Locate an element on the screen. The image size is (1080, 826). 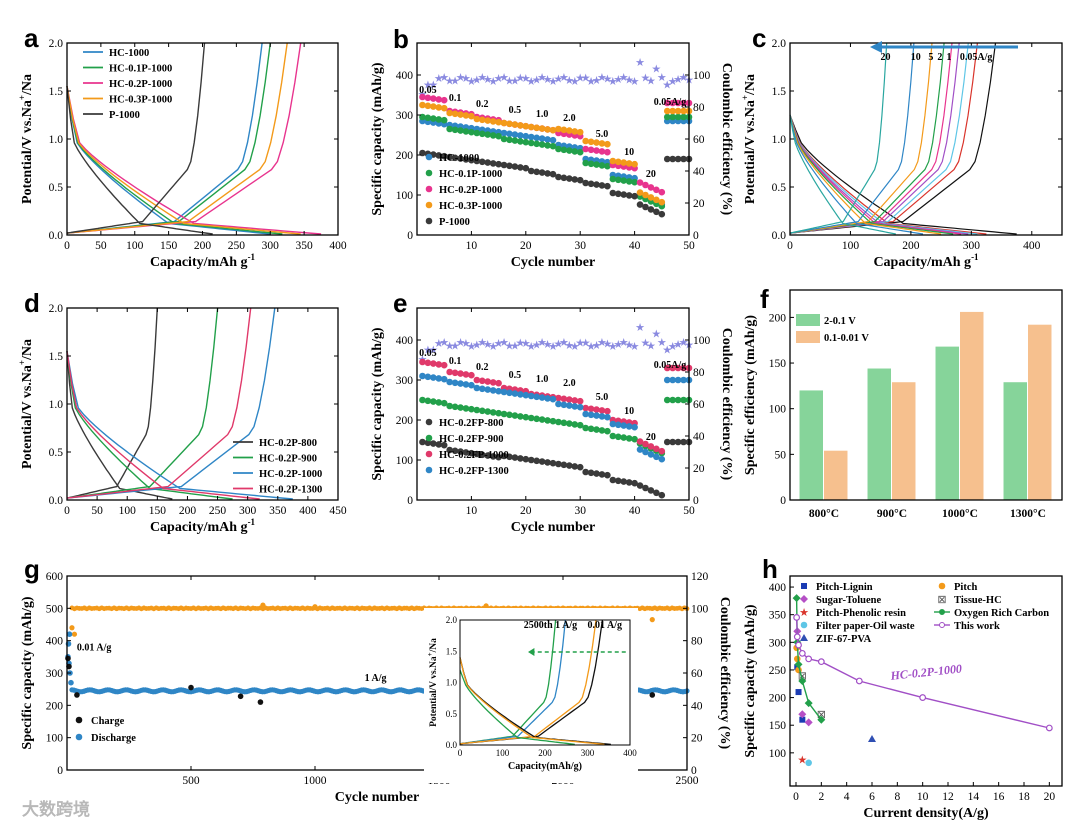
rate-label: 0.5 is located at coordinates (515, 375).